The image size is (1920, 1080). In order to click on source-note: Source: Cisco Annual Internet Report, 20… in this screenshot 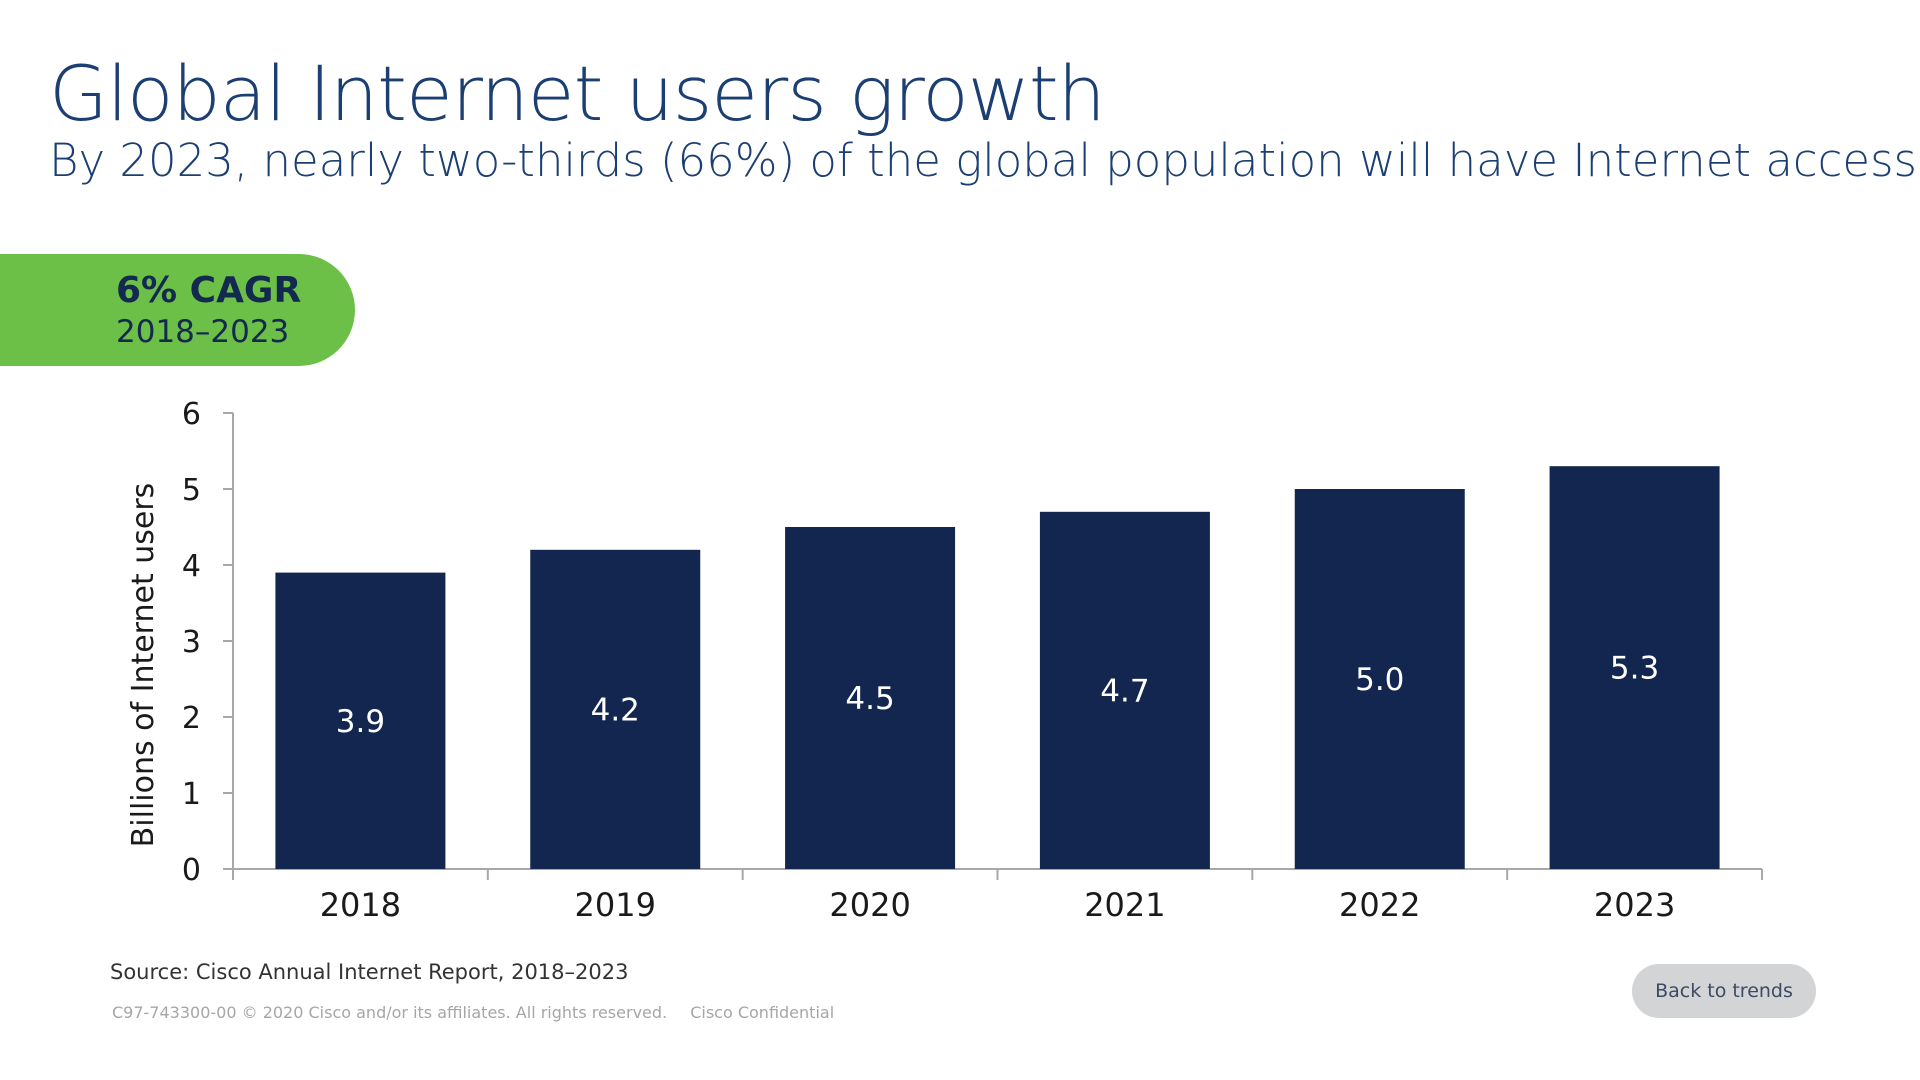, I will do `click(369, 972)`.